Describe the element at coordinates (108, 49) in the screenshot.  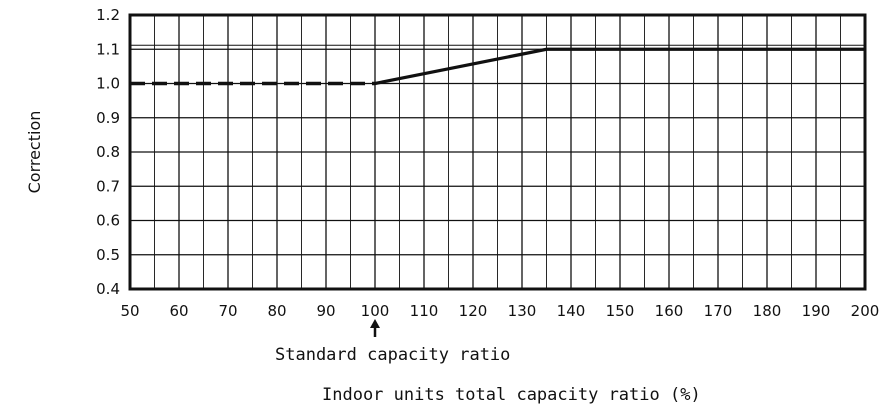
I see `y-tick-label: 1.1` at that location.